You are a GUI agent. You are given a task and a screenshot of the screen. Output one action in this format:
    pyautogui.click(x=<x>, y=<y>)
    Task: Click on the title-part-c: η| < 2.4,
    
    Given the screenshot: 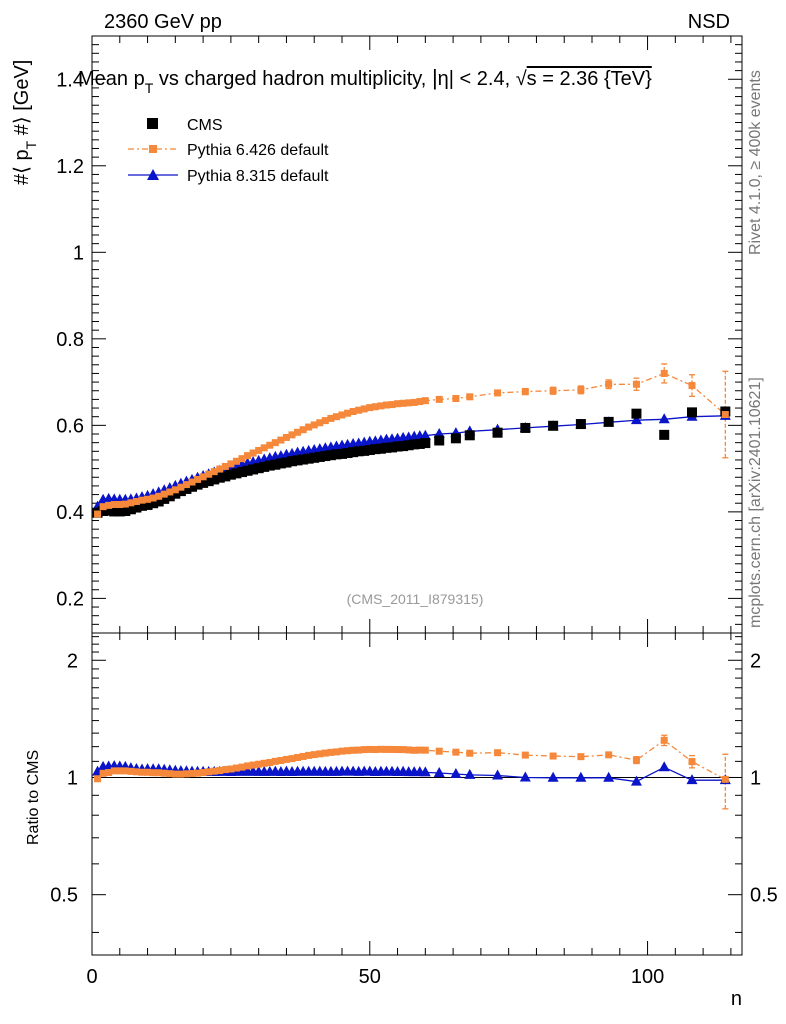 What is the action you would take?
    pyautogui.click(x=477, y=79)
    